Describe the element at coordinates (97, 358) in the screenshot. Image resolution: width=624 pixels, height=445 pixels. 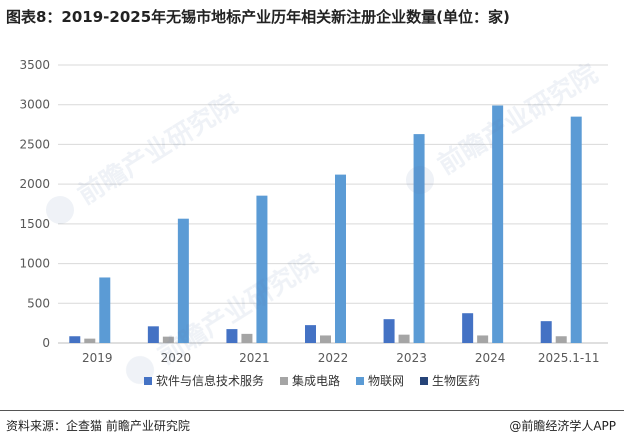
I see `x-tick-label: 2019` at that location.